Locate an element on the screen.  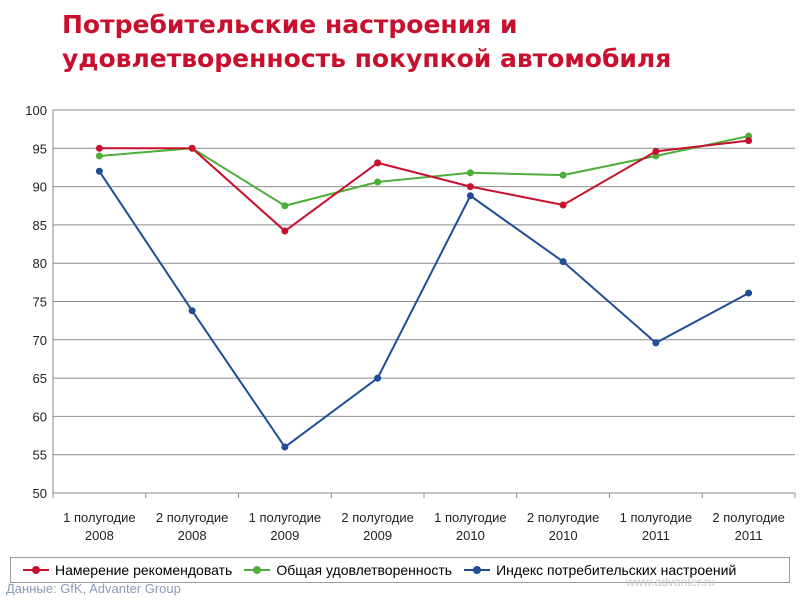
x-tick-label-7-line1: 2 полугодие is located at coordinates (748, 517).